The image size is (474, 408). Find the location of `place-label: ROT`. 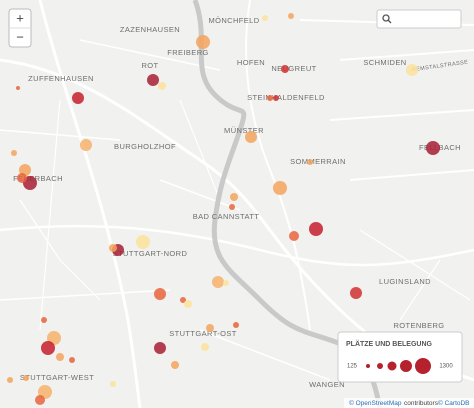

place-label: ROT is located at coordinates (149, 65).